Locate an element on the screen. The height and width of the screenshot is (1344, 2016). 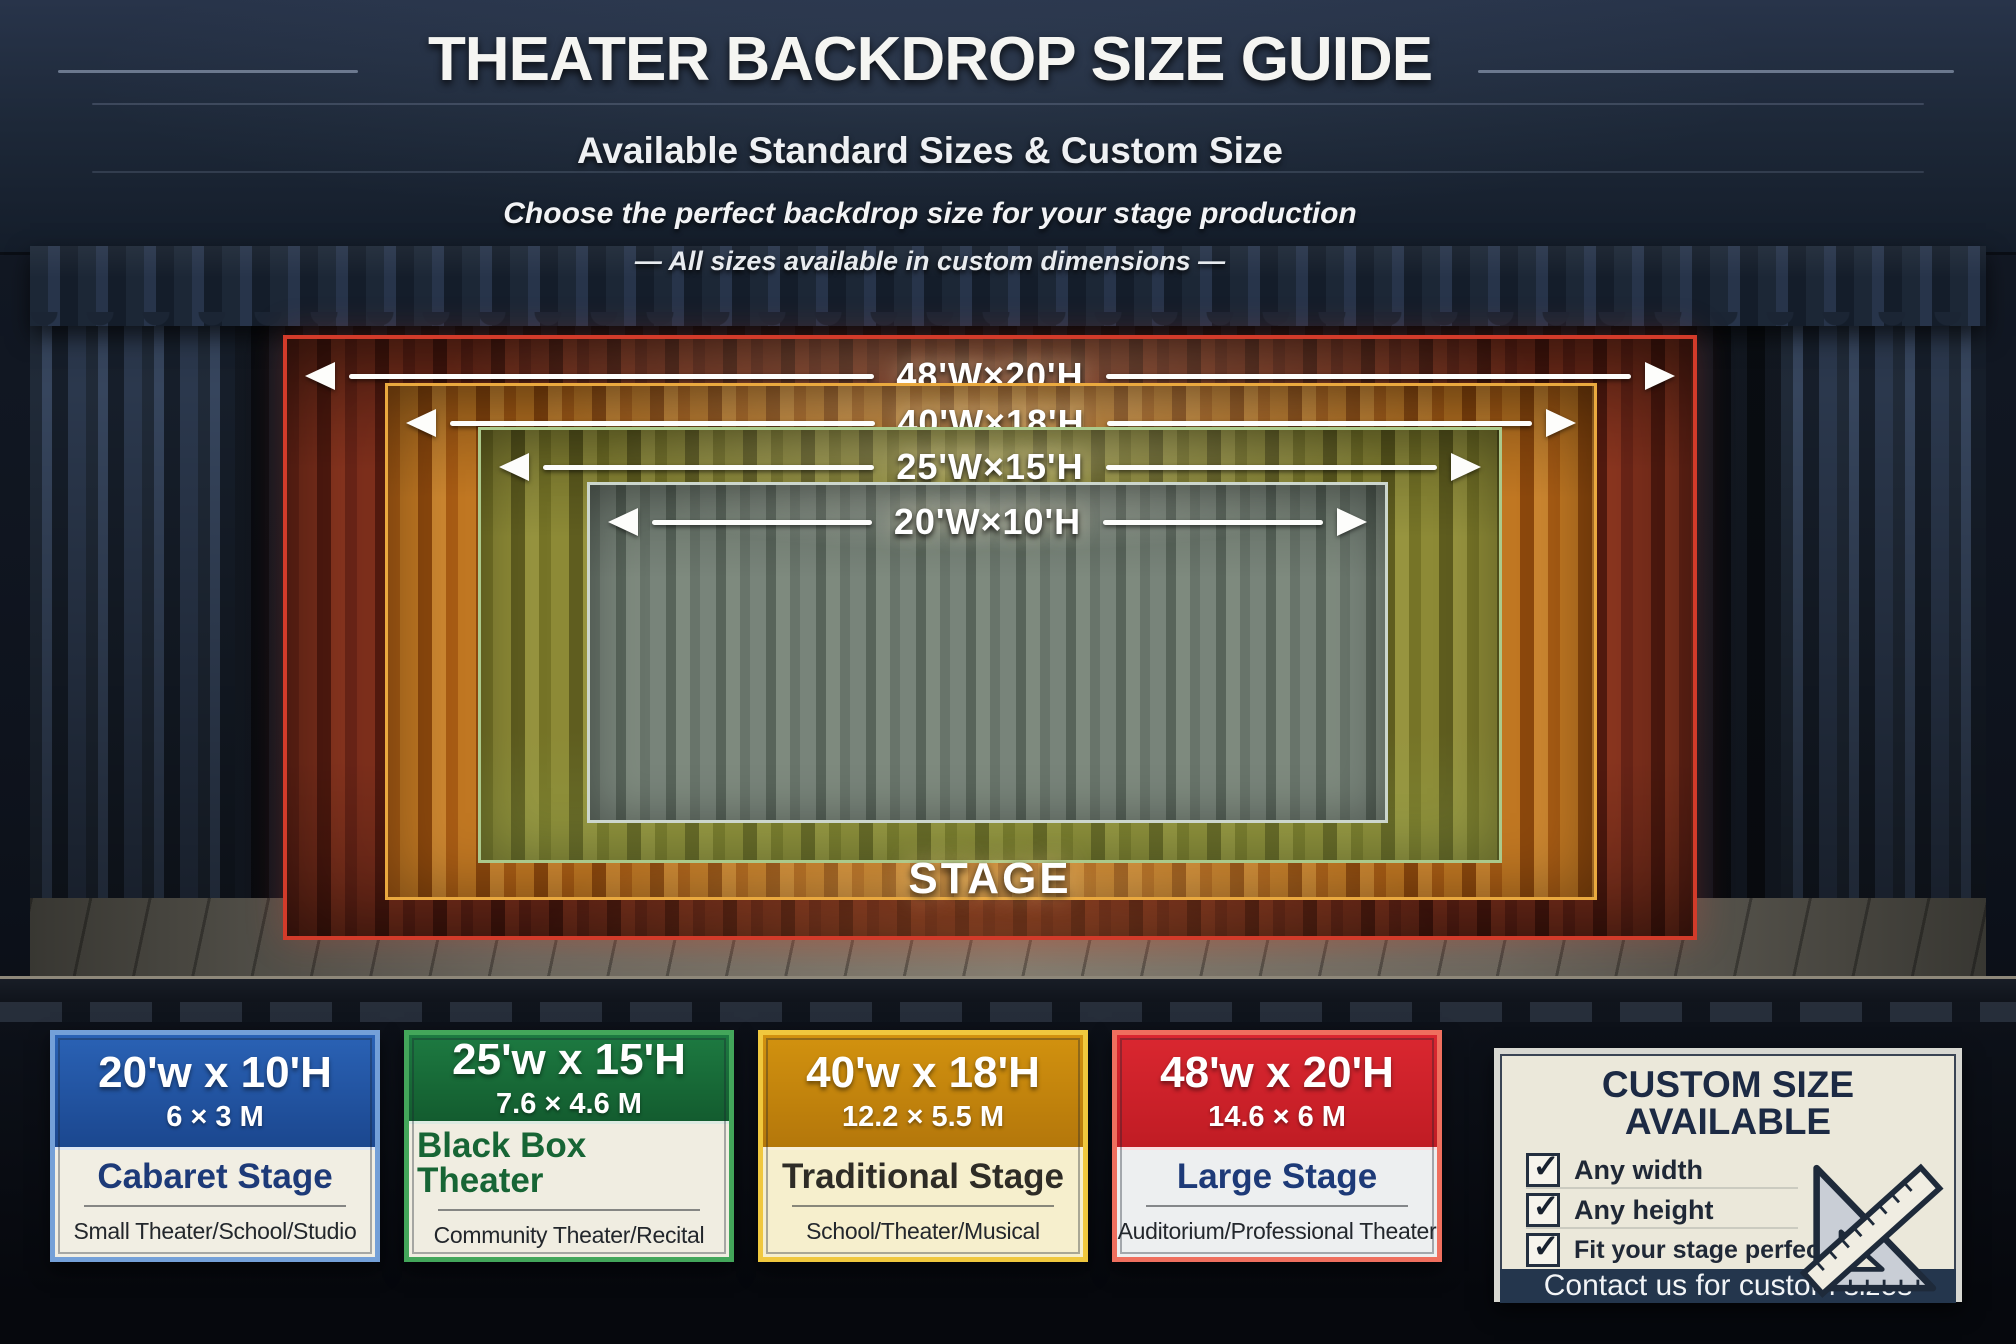
dimension-label-20x10: 20'W×10'H is located at coordinates (987, 521).